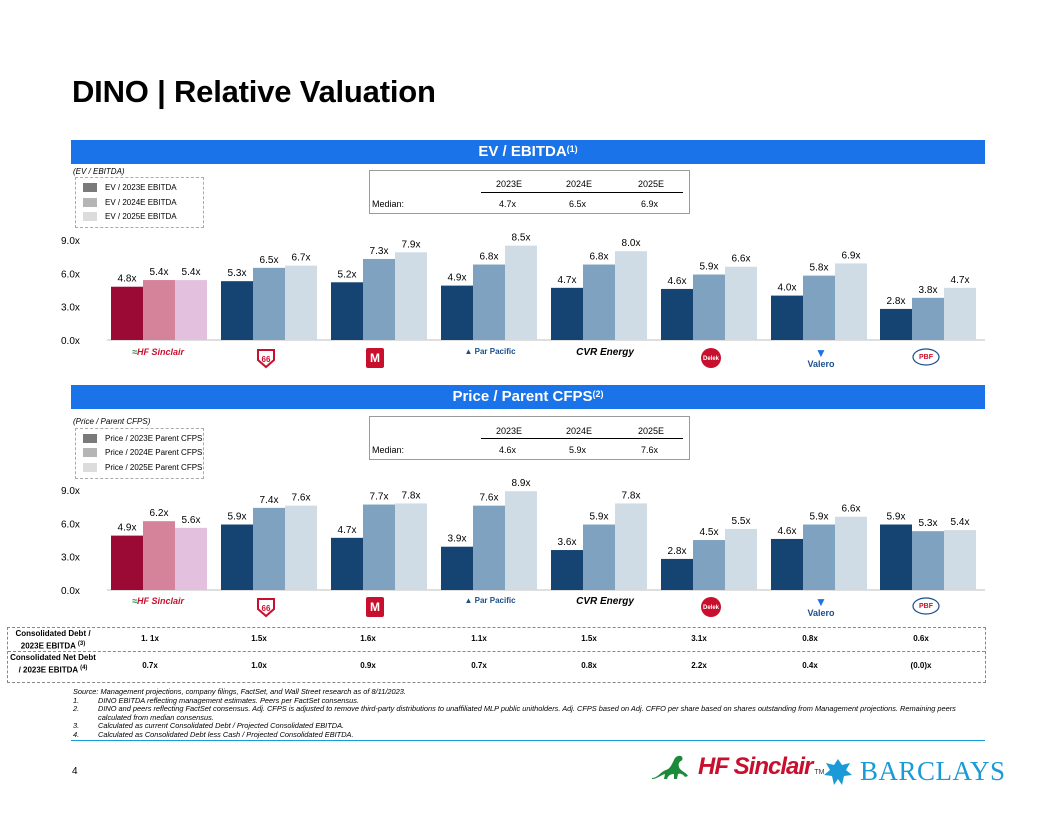 The height and width of the screenshot is (816, 1056). What do you see at coordinates (928, 290) in the screenshot?
I see `ev-label-7-1: 3.8x` at bounding box center [928, 290].